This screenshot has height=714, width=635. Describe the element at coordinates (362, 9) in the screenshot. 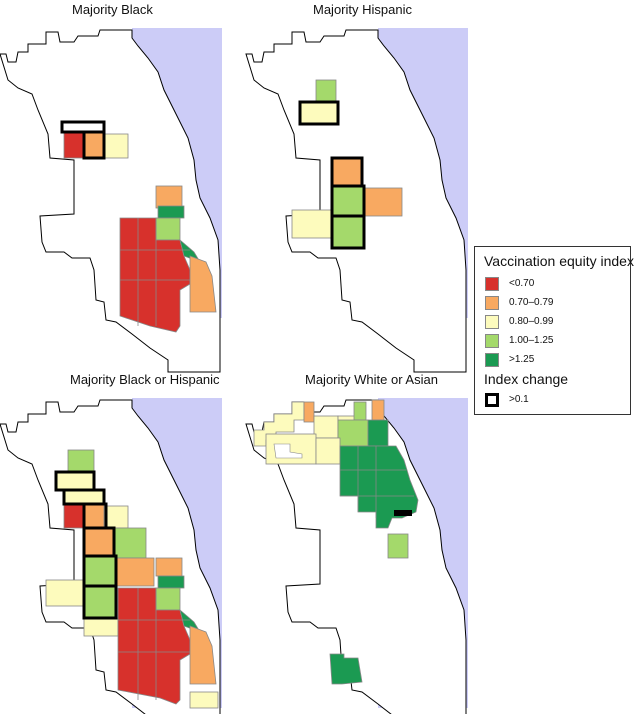

I see `panel-title-majority-hispanic: Majority Hispanic` at that location.